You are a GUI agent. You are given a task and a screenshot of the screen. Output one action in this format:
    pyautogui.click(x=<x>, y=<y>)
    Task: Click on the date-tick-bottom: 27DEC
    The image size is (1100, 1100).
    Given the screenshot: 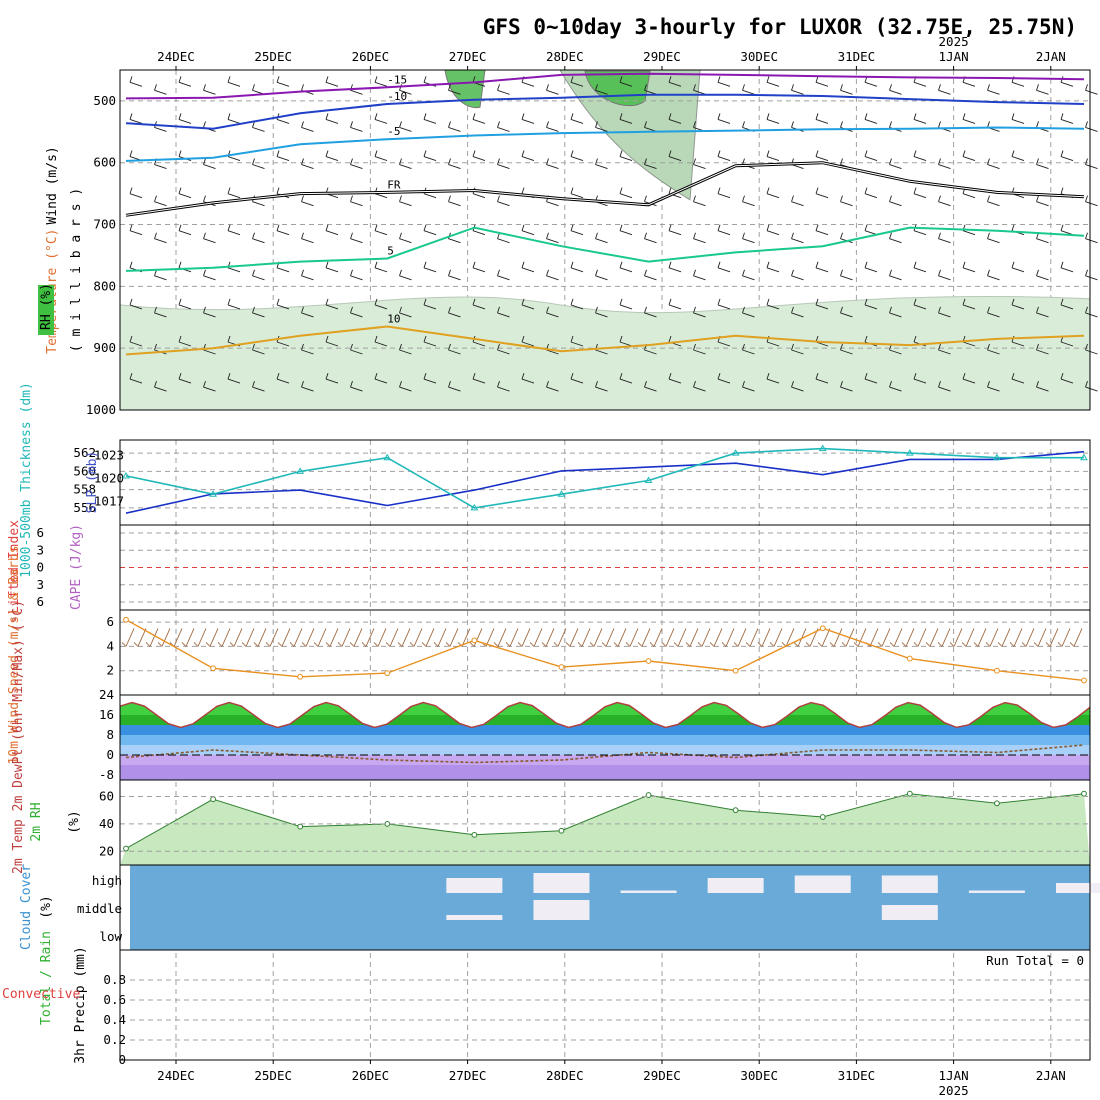 What is the action you would take?
    pyautogui.click(x=468, y=1075)
    